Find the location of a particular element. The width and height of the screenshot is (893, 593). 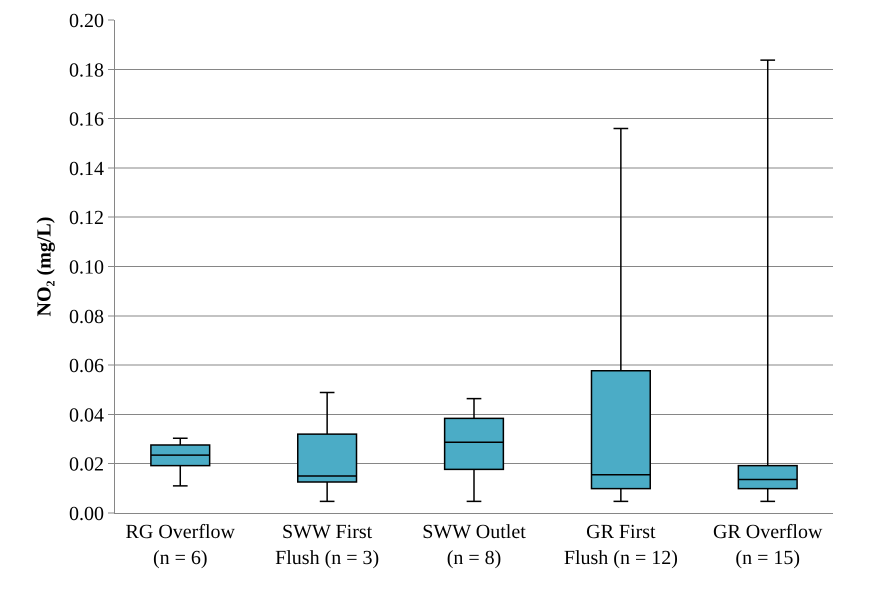

x-tick-label: RG Overflow (n = 6) is located at coordinates (181, 545).